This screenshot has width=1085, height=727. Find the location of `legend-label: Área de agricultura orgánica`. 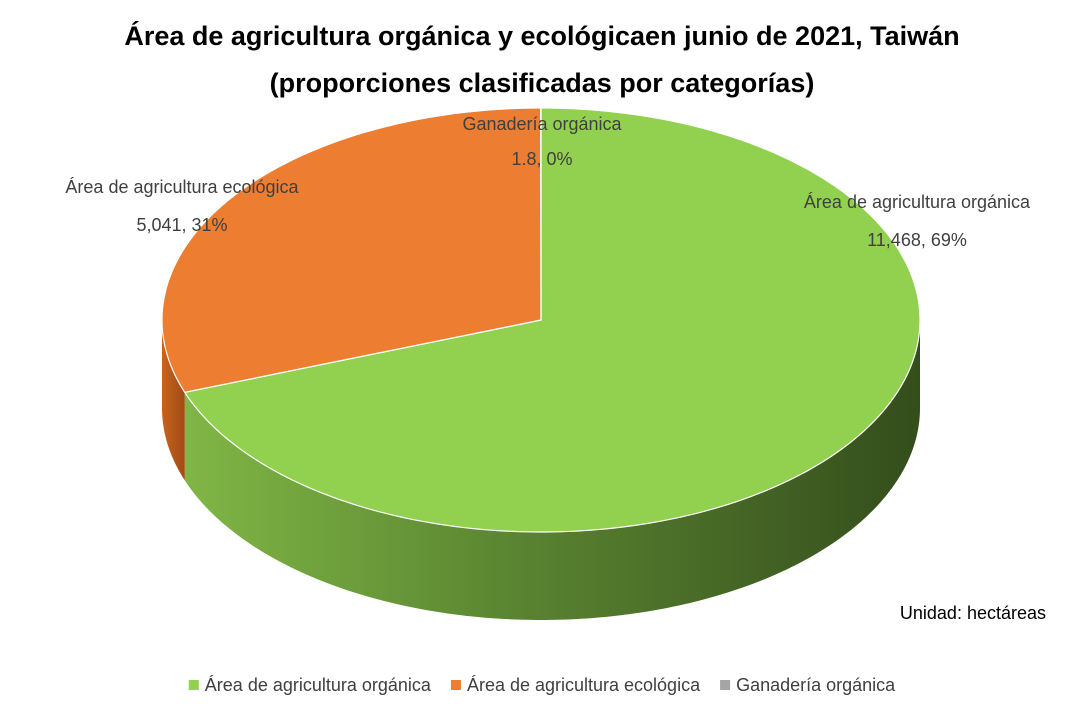

legend-label: Área de agricultura orgánica is located at coordinates (318, 685).